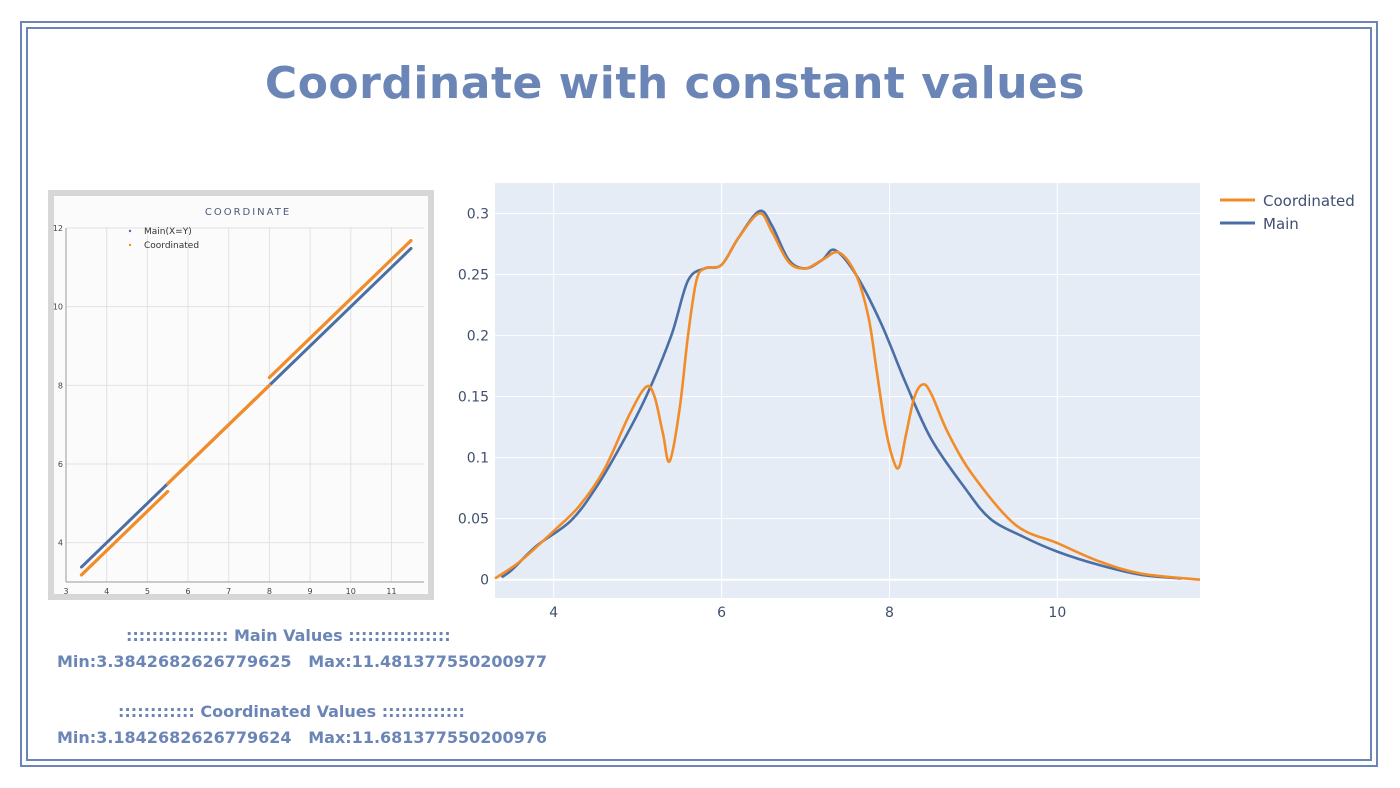 The image size is (1400, 788). I want to click on scatter-x-tick-label: 5, so click(147, 591).